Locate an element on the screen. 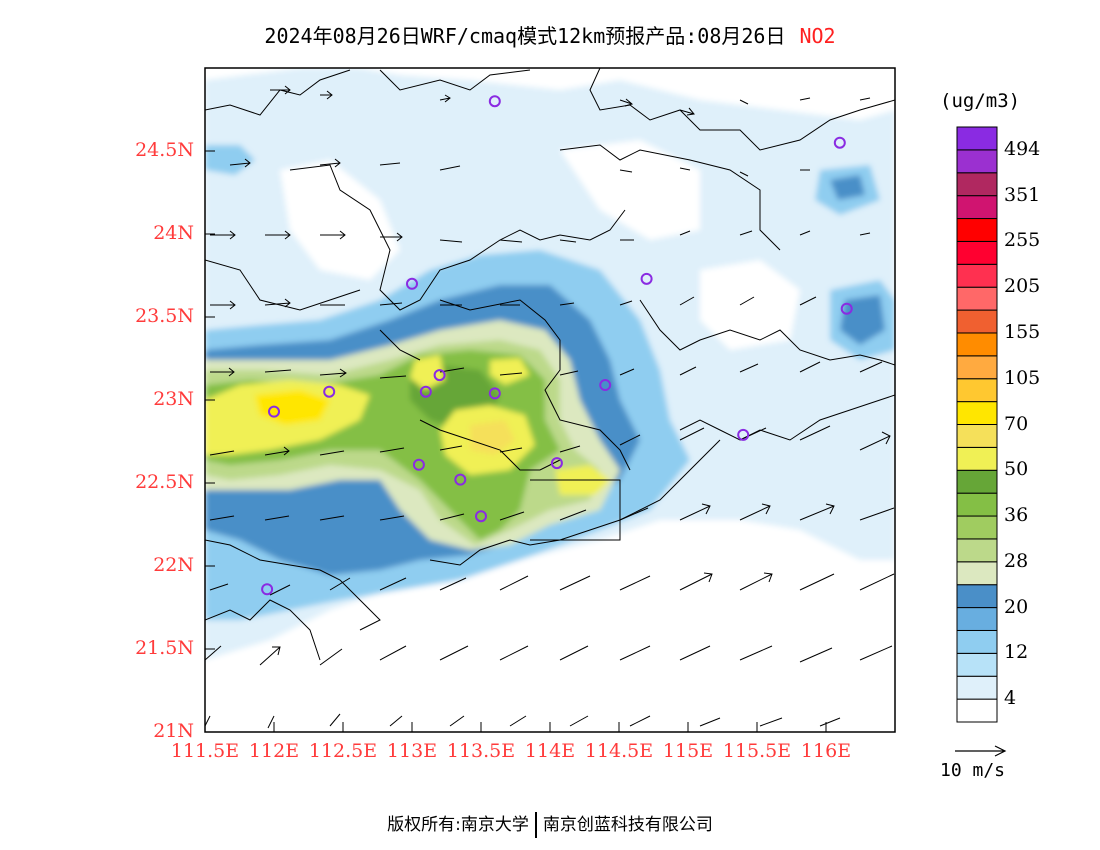 This screenshot has width=1100, height=850. colorbar-tick-label: 70 is located at coordinates (1016, 423).